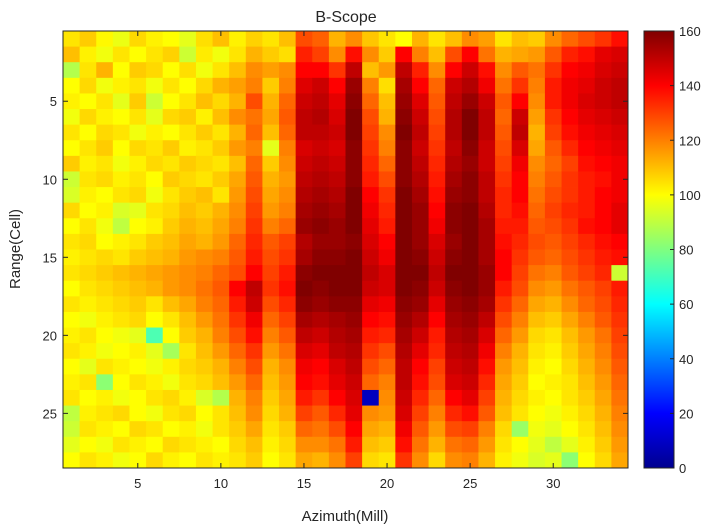 The width and height of the screenshot is (717, 529). Describe the element at coordinates (221, 483) in the screenshot. I see `x-tick-label: 10` at that location.